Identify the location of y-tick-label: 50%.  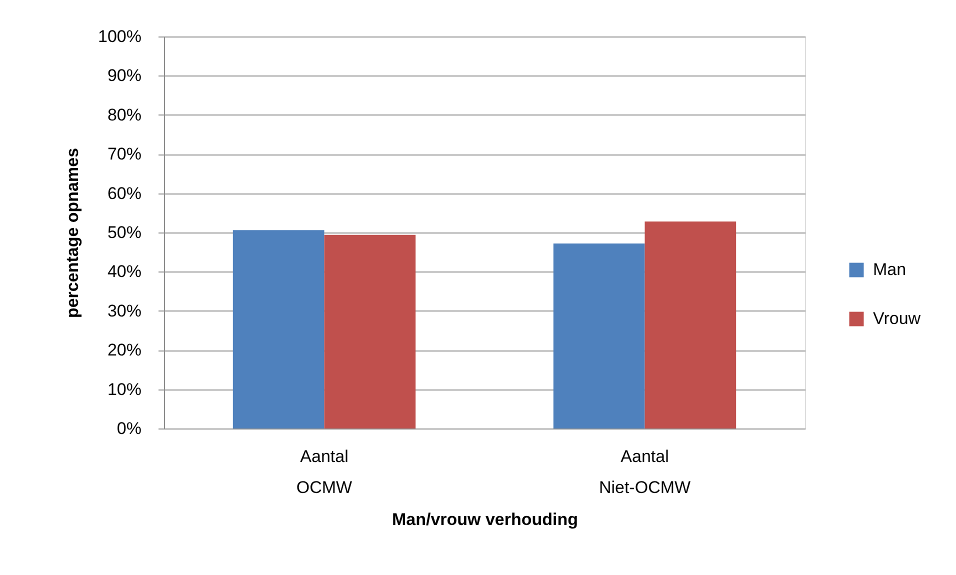
(124, 232).